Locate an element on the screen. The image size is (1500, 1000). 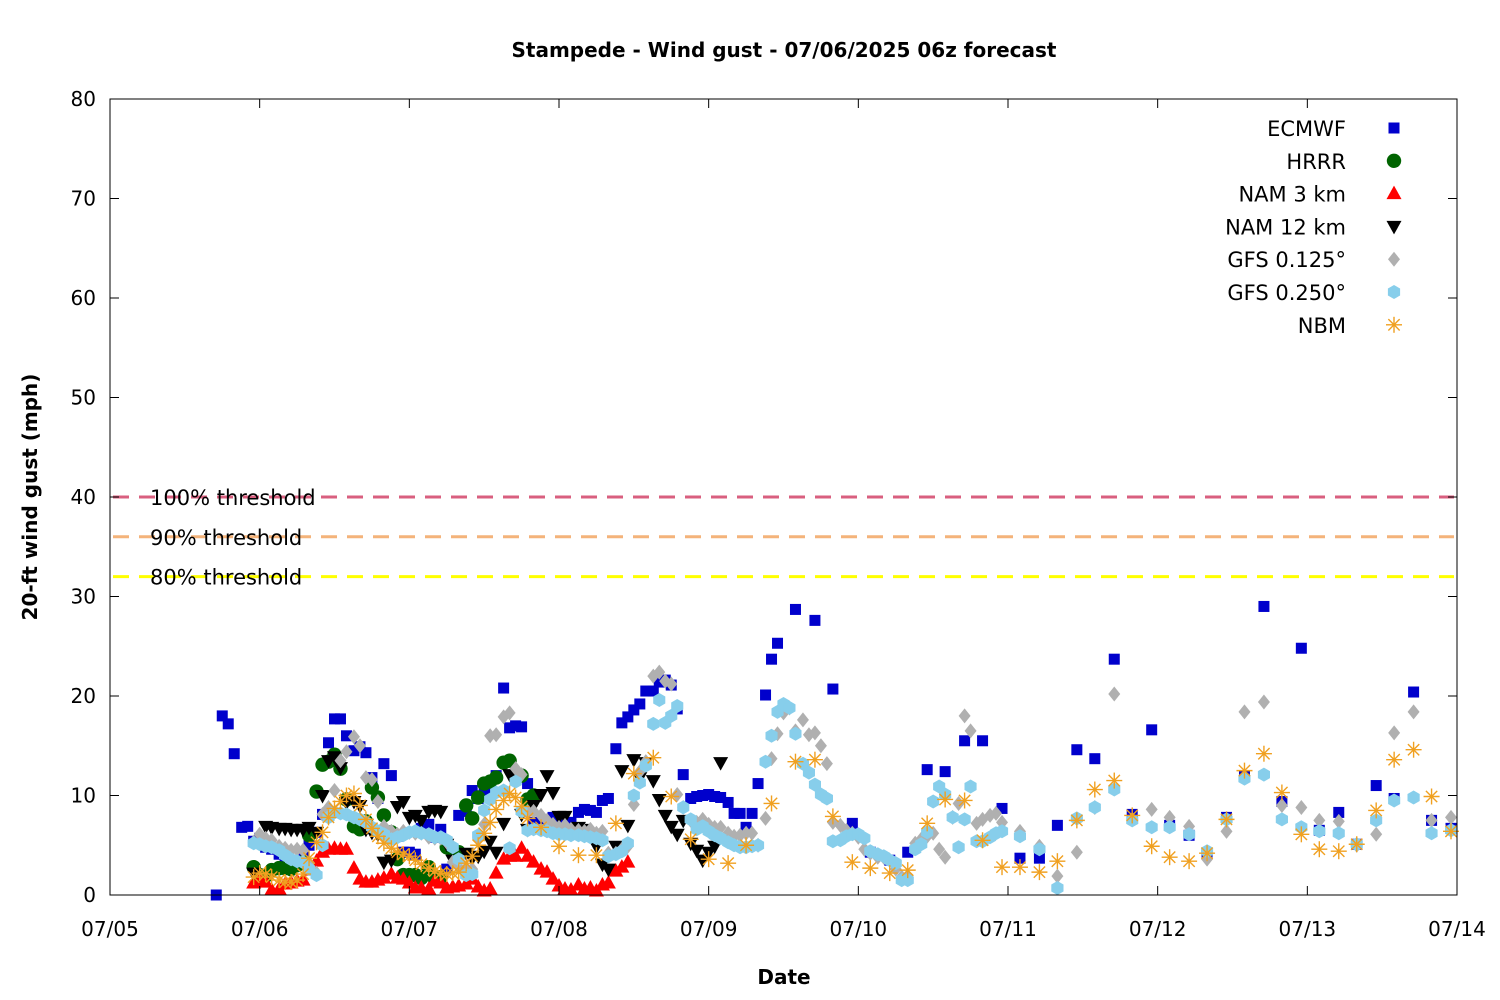
legend-label: NAM 12 km is located at coordinates (1285, 227).